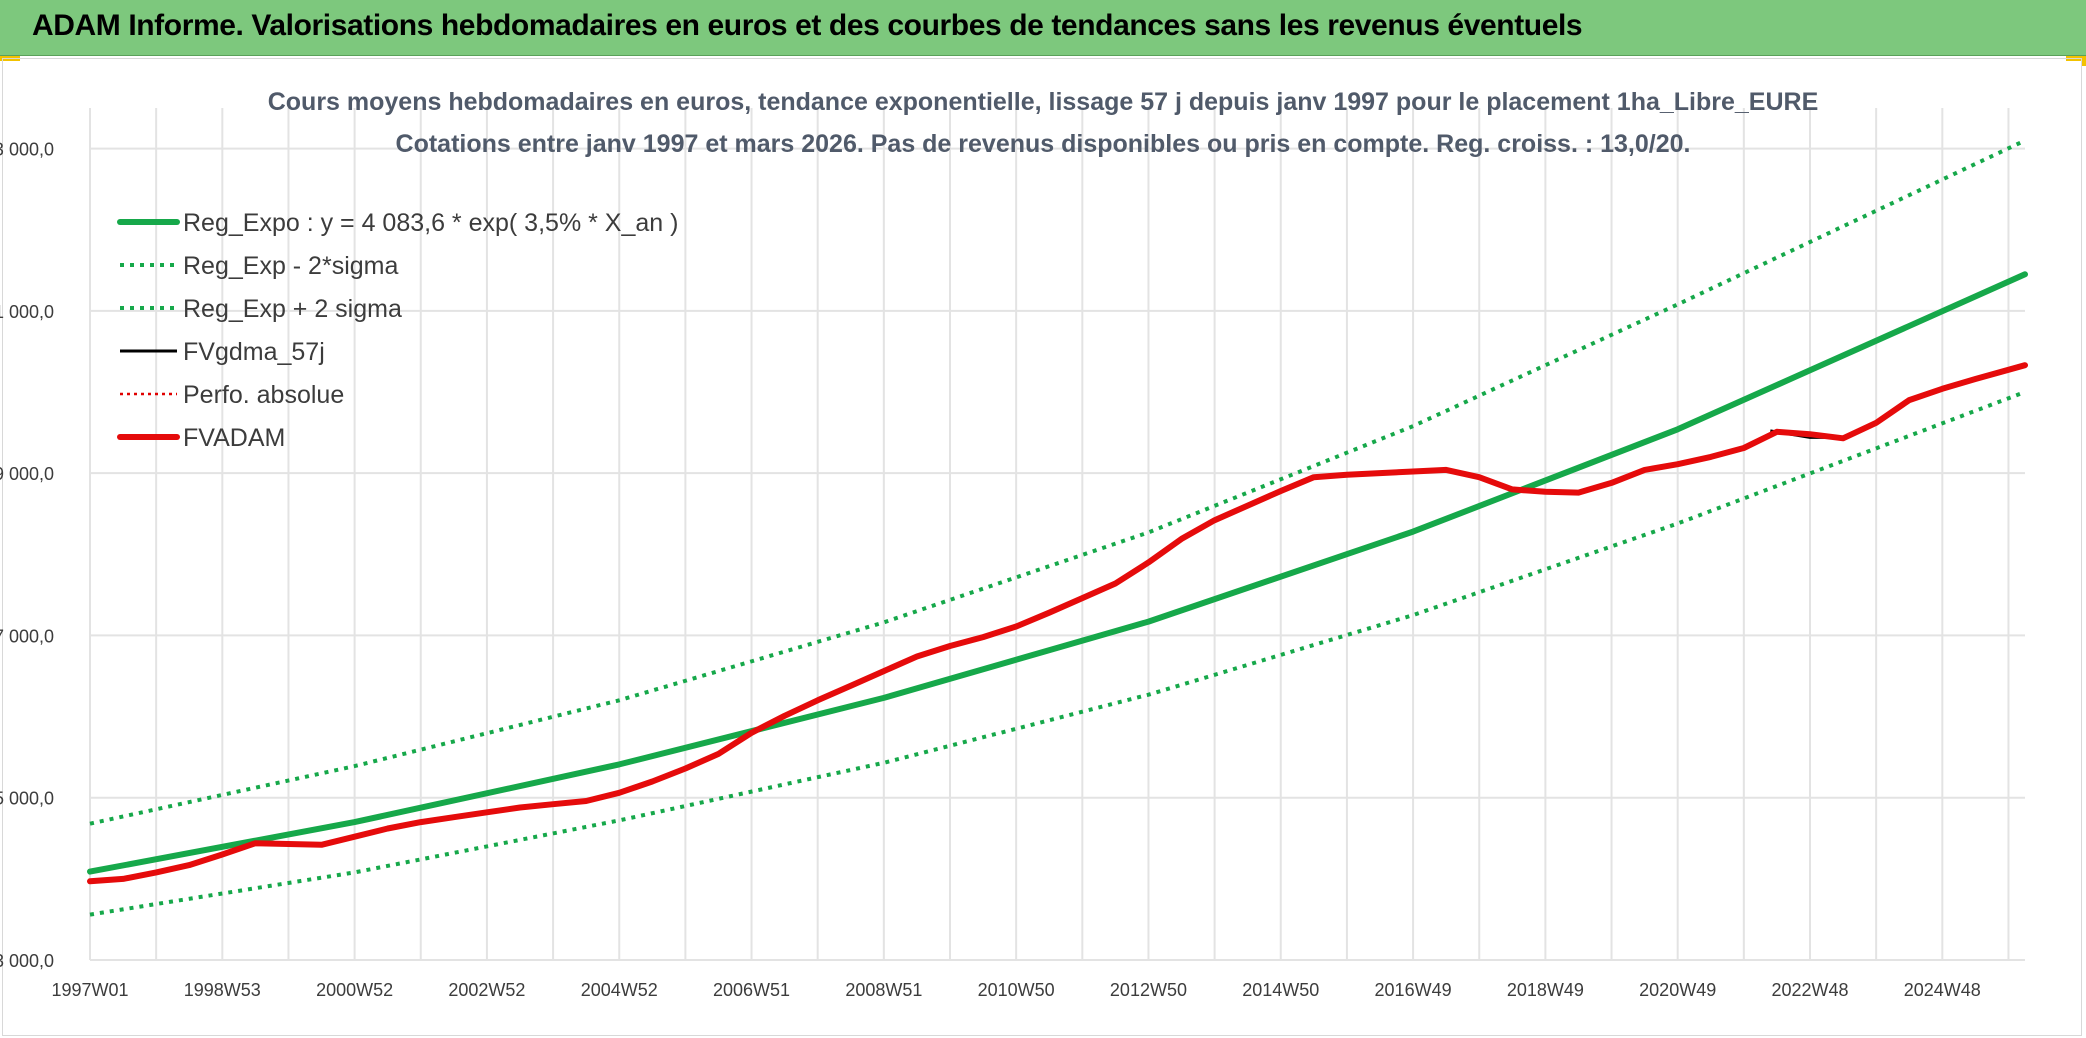 The height and width of the screenshot is (1038, 2086). What do you see at coordinates (27, 312) in the screenshot?
I see `y-tick-label: 11 000,0` at bounding box center [27, 312].